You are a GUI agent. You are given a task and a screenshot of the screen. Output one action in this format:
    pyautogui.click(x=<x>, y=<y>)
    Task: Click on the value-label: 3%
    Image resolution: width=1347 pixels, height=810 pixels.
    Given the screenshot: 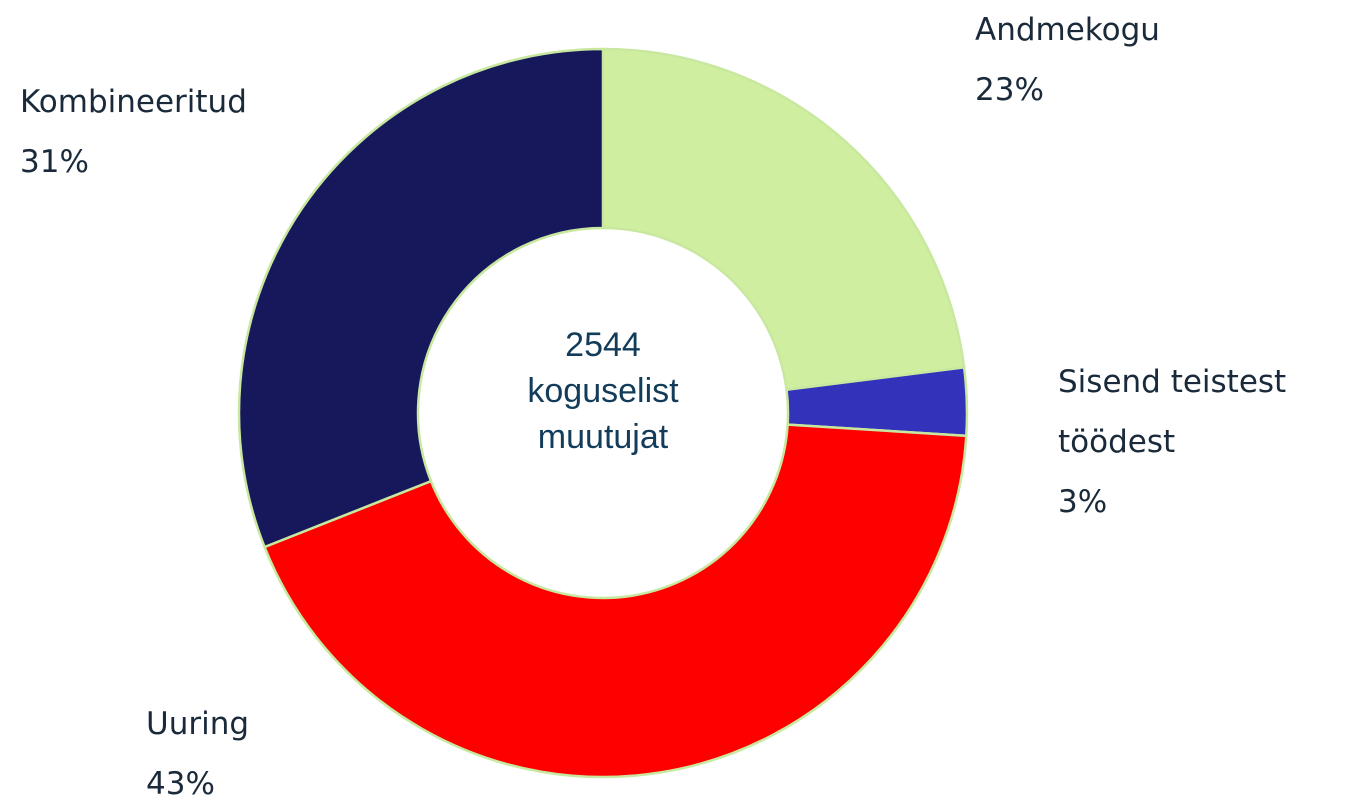 What is the action you would take?
    pyautogui.click(x=1083, y=502)
    